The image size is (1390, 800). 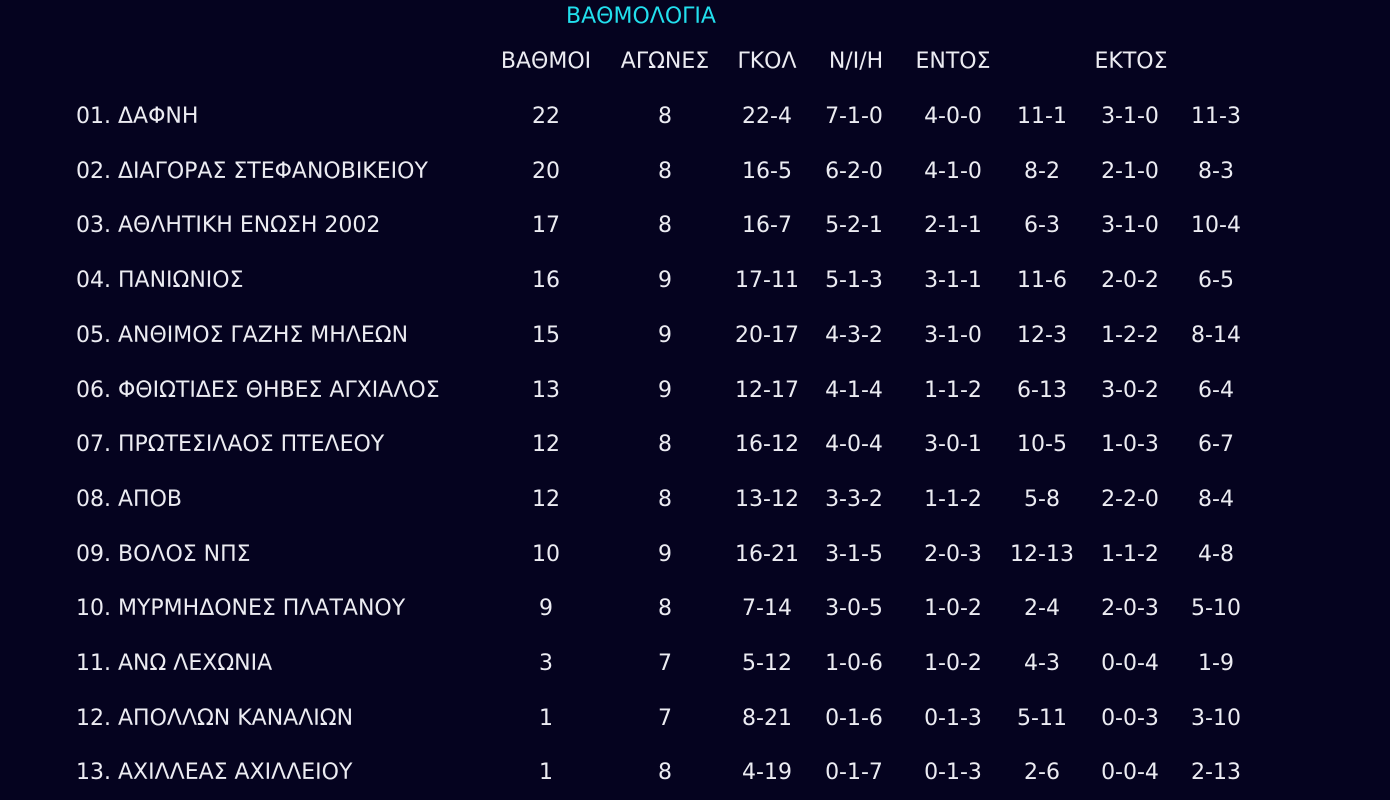 What do you see at coordinates (1130, 390) in the screenshot?
I see `cell-away-record: 3-0-2` at bounding box center [1130, 390].